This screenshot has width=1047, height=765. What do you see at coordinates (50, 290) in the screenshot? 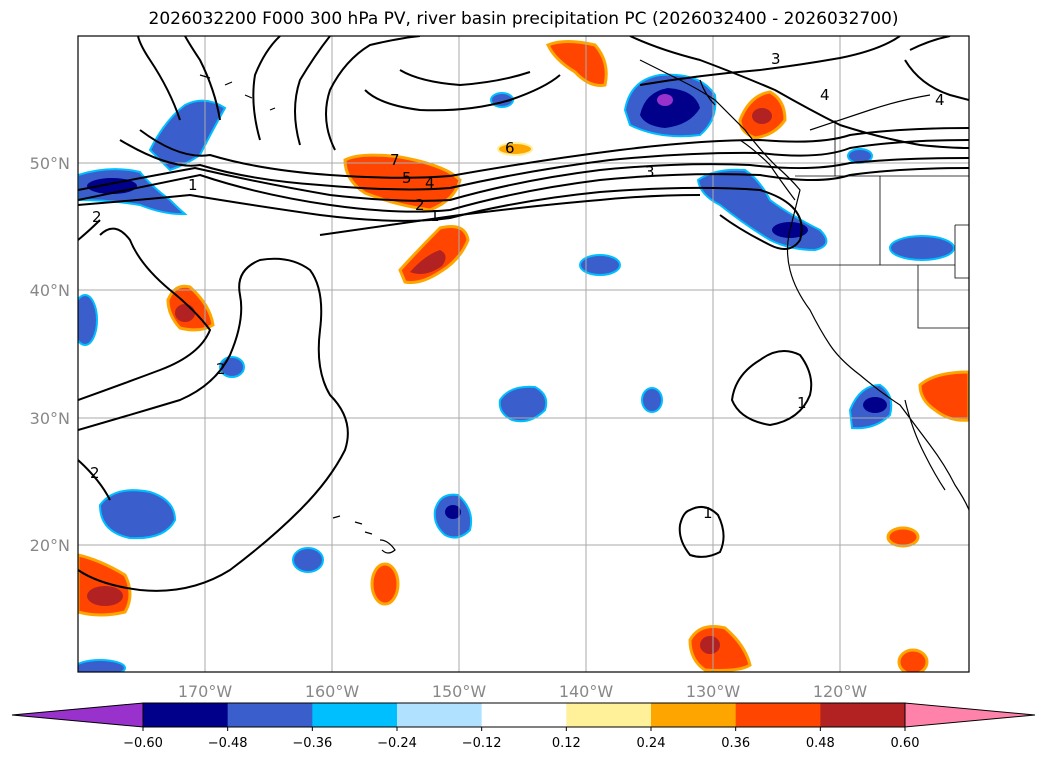
I see `lat-label: 40°N` at bounding box center [50, 290].